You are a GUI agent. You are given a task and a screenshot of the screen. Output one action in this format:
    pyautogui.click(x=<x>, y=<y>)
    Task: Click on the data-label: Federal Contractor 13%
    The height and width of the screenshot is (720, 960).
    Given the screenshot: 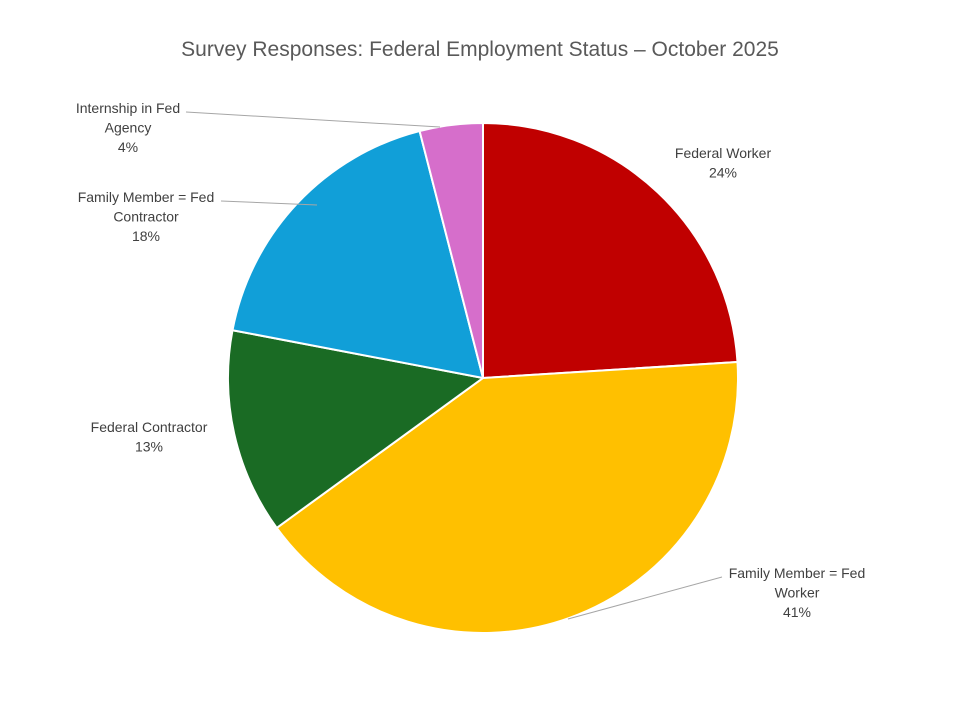 What is the action you would take?
    pyautogui.click(x=149, y=437)
    